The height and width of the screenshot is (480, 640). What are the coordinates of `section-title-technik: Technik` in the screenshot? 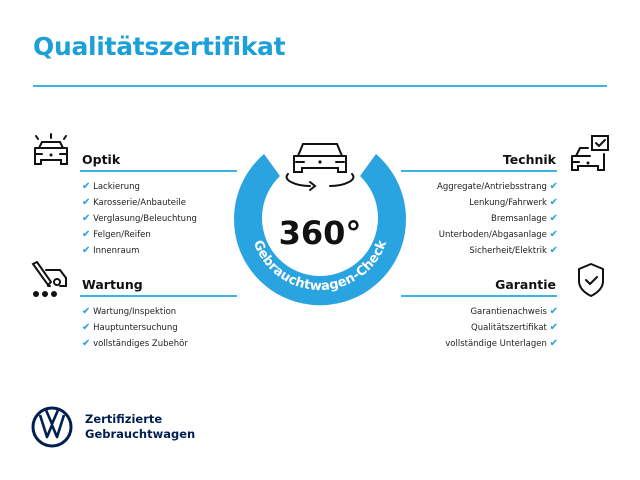 It's located at (529, 159).